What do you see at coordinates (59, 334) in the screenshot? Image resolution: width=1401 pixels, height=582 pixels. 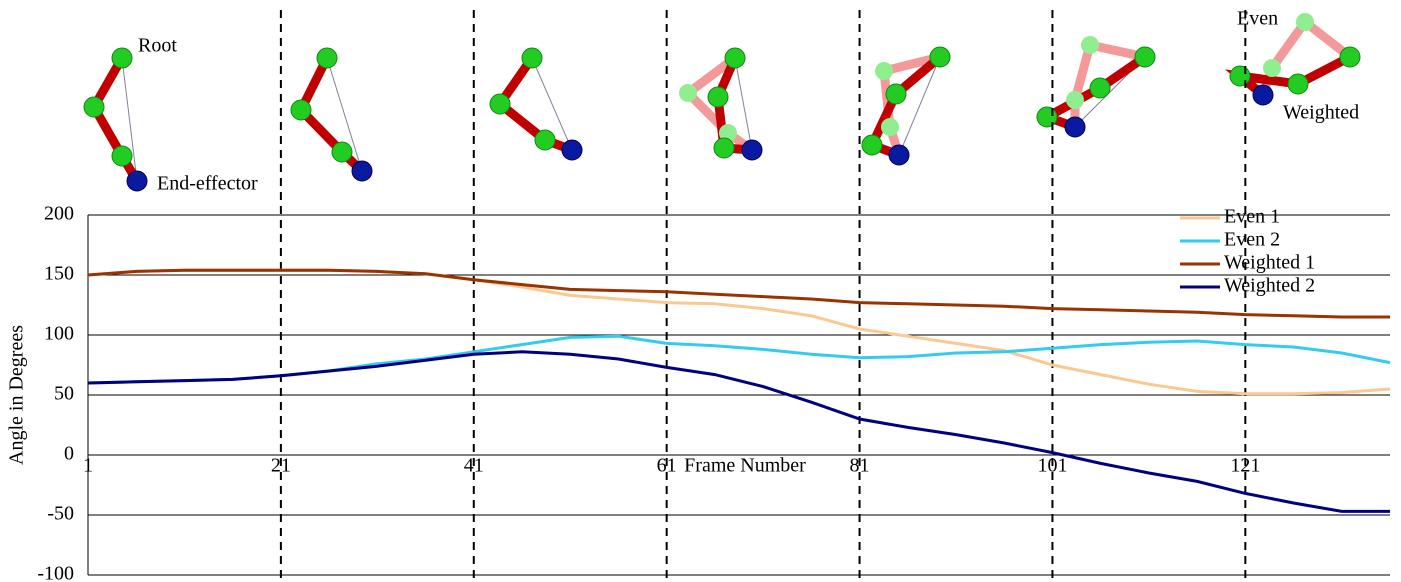 I see `y-tick-label: 100` at bounding box center [59, 334].